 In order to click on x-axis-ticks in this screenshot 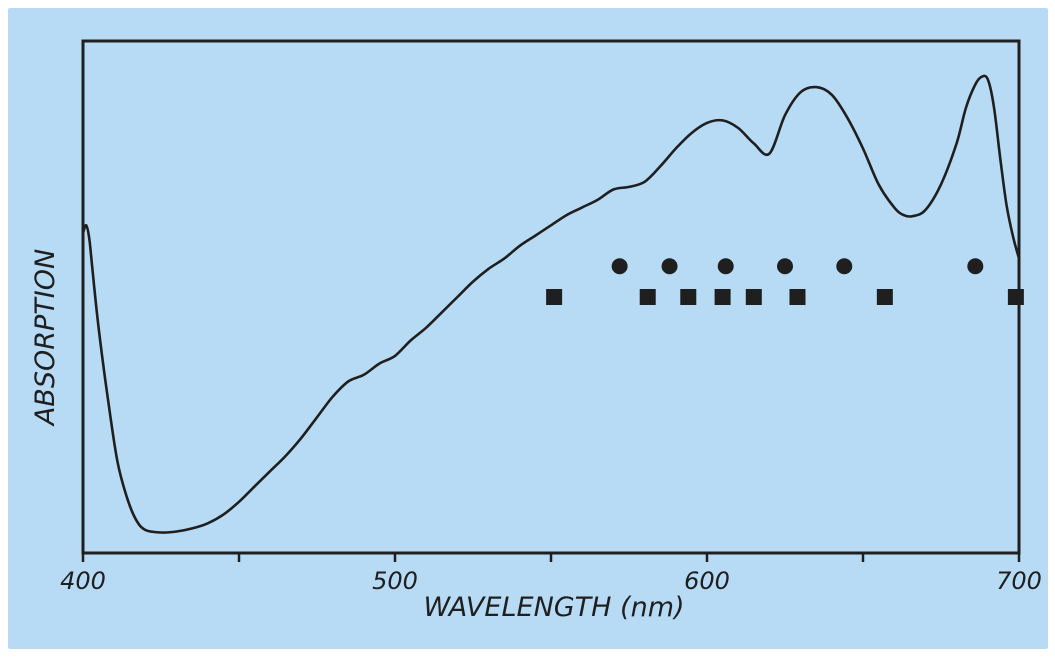, I will do `click(551, 557)`.